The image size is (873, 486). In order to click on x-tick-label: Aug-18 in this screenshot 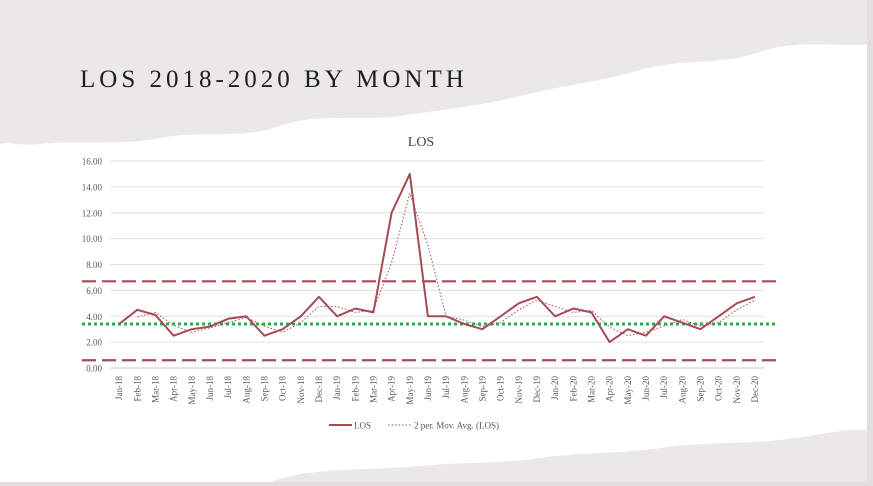, I will do `click(246, 390)`.